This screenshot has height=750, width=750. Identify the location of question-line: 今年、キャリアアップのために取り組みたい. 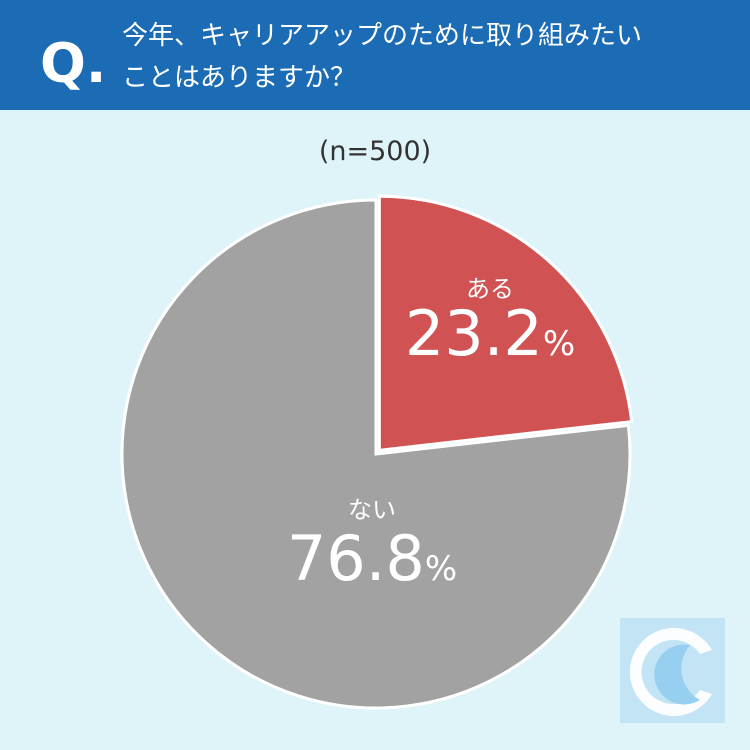
(382, 36).